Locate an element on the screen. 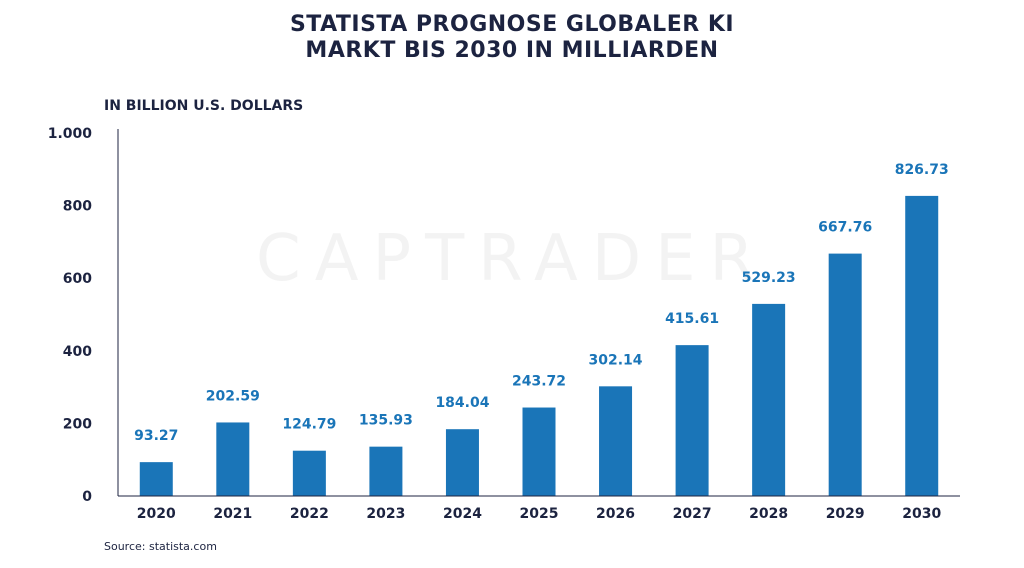 The height and width of the screenshot is (568, 1024). data-label: 667.76 is located at coordinates (845, 228).